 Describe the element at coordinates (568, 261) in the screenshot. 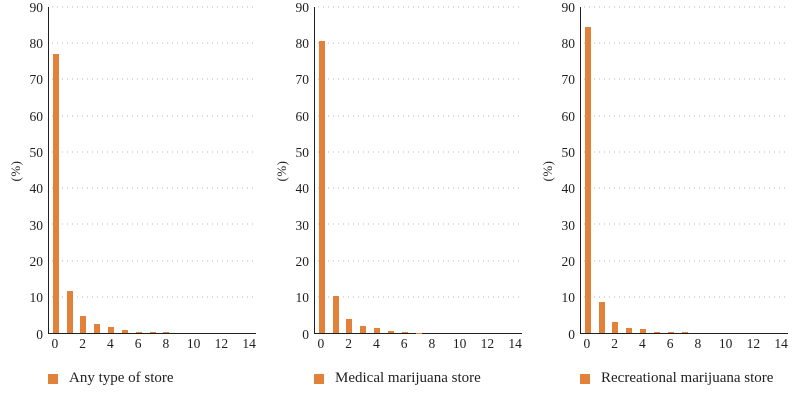

I see `y-tick-label: 20` at that location.